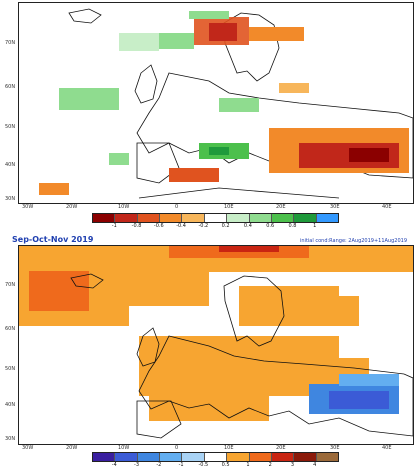 The width and height of the screenshot is (419, 469). What do you see at coordinates (247, 226) in the screenshot?
I see `colorbar-tick-label: 0.4` at bounding box center [247, 226].